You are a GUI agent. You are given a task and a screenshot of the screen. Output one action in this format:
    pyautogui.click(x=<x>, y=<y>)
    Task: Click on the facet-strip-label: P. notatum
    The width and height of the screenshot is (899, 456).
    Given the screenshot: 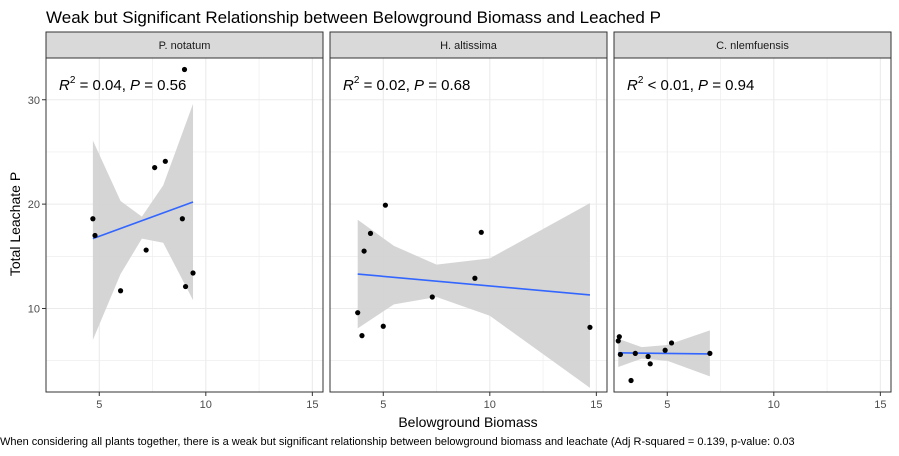 What is the action you would take?
    pyautogui.click(x=185, y=46)
    